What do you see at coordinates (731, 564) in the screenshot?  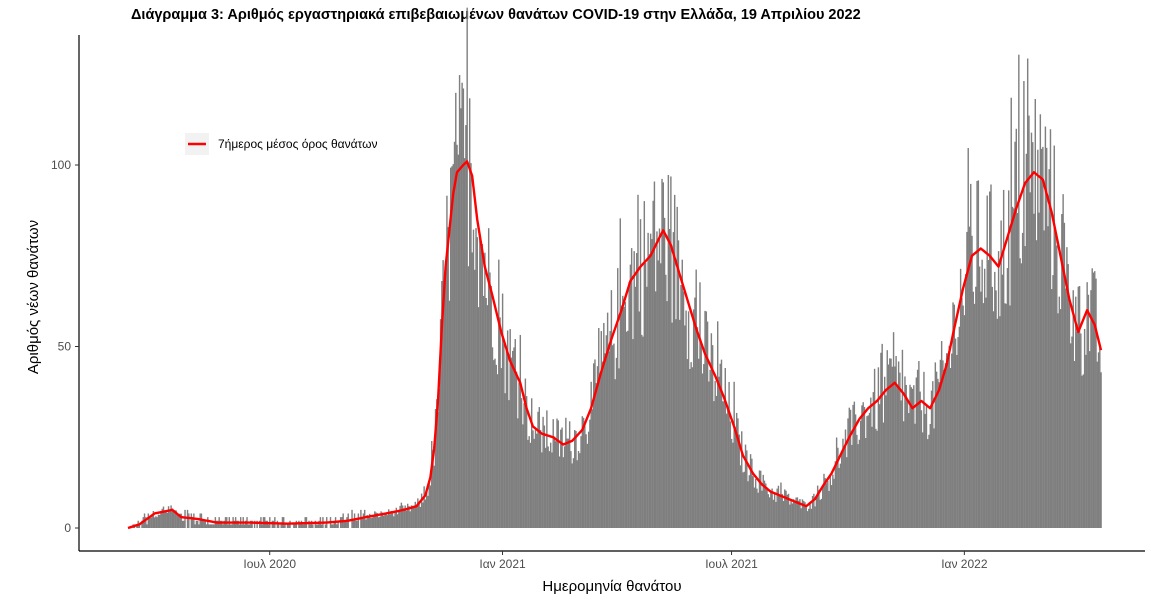 I see `x-tick-label: Ιουλ 2021` at bounding box center [731, 564].